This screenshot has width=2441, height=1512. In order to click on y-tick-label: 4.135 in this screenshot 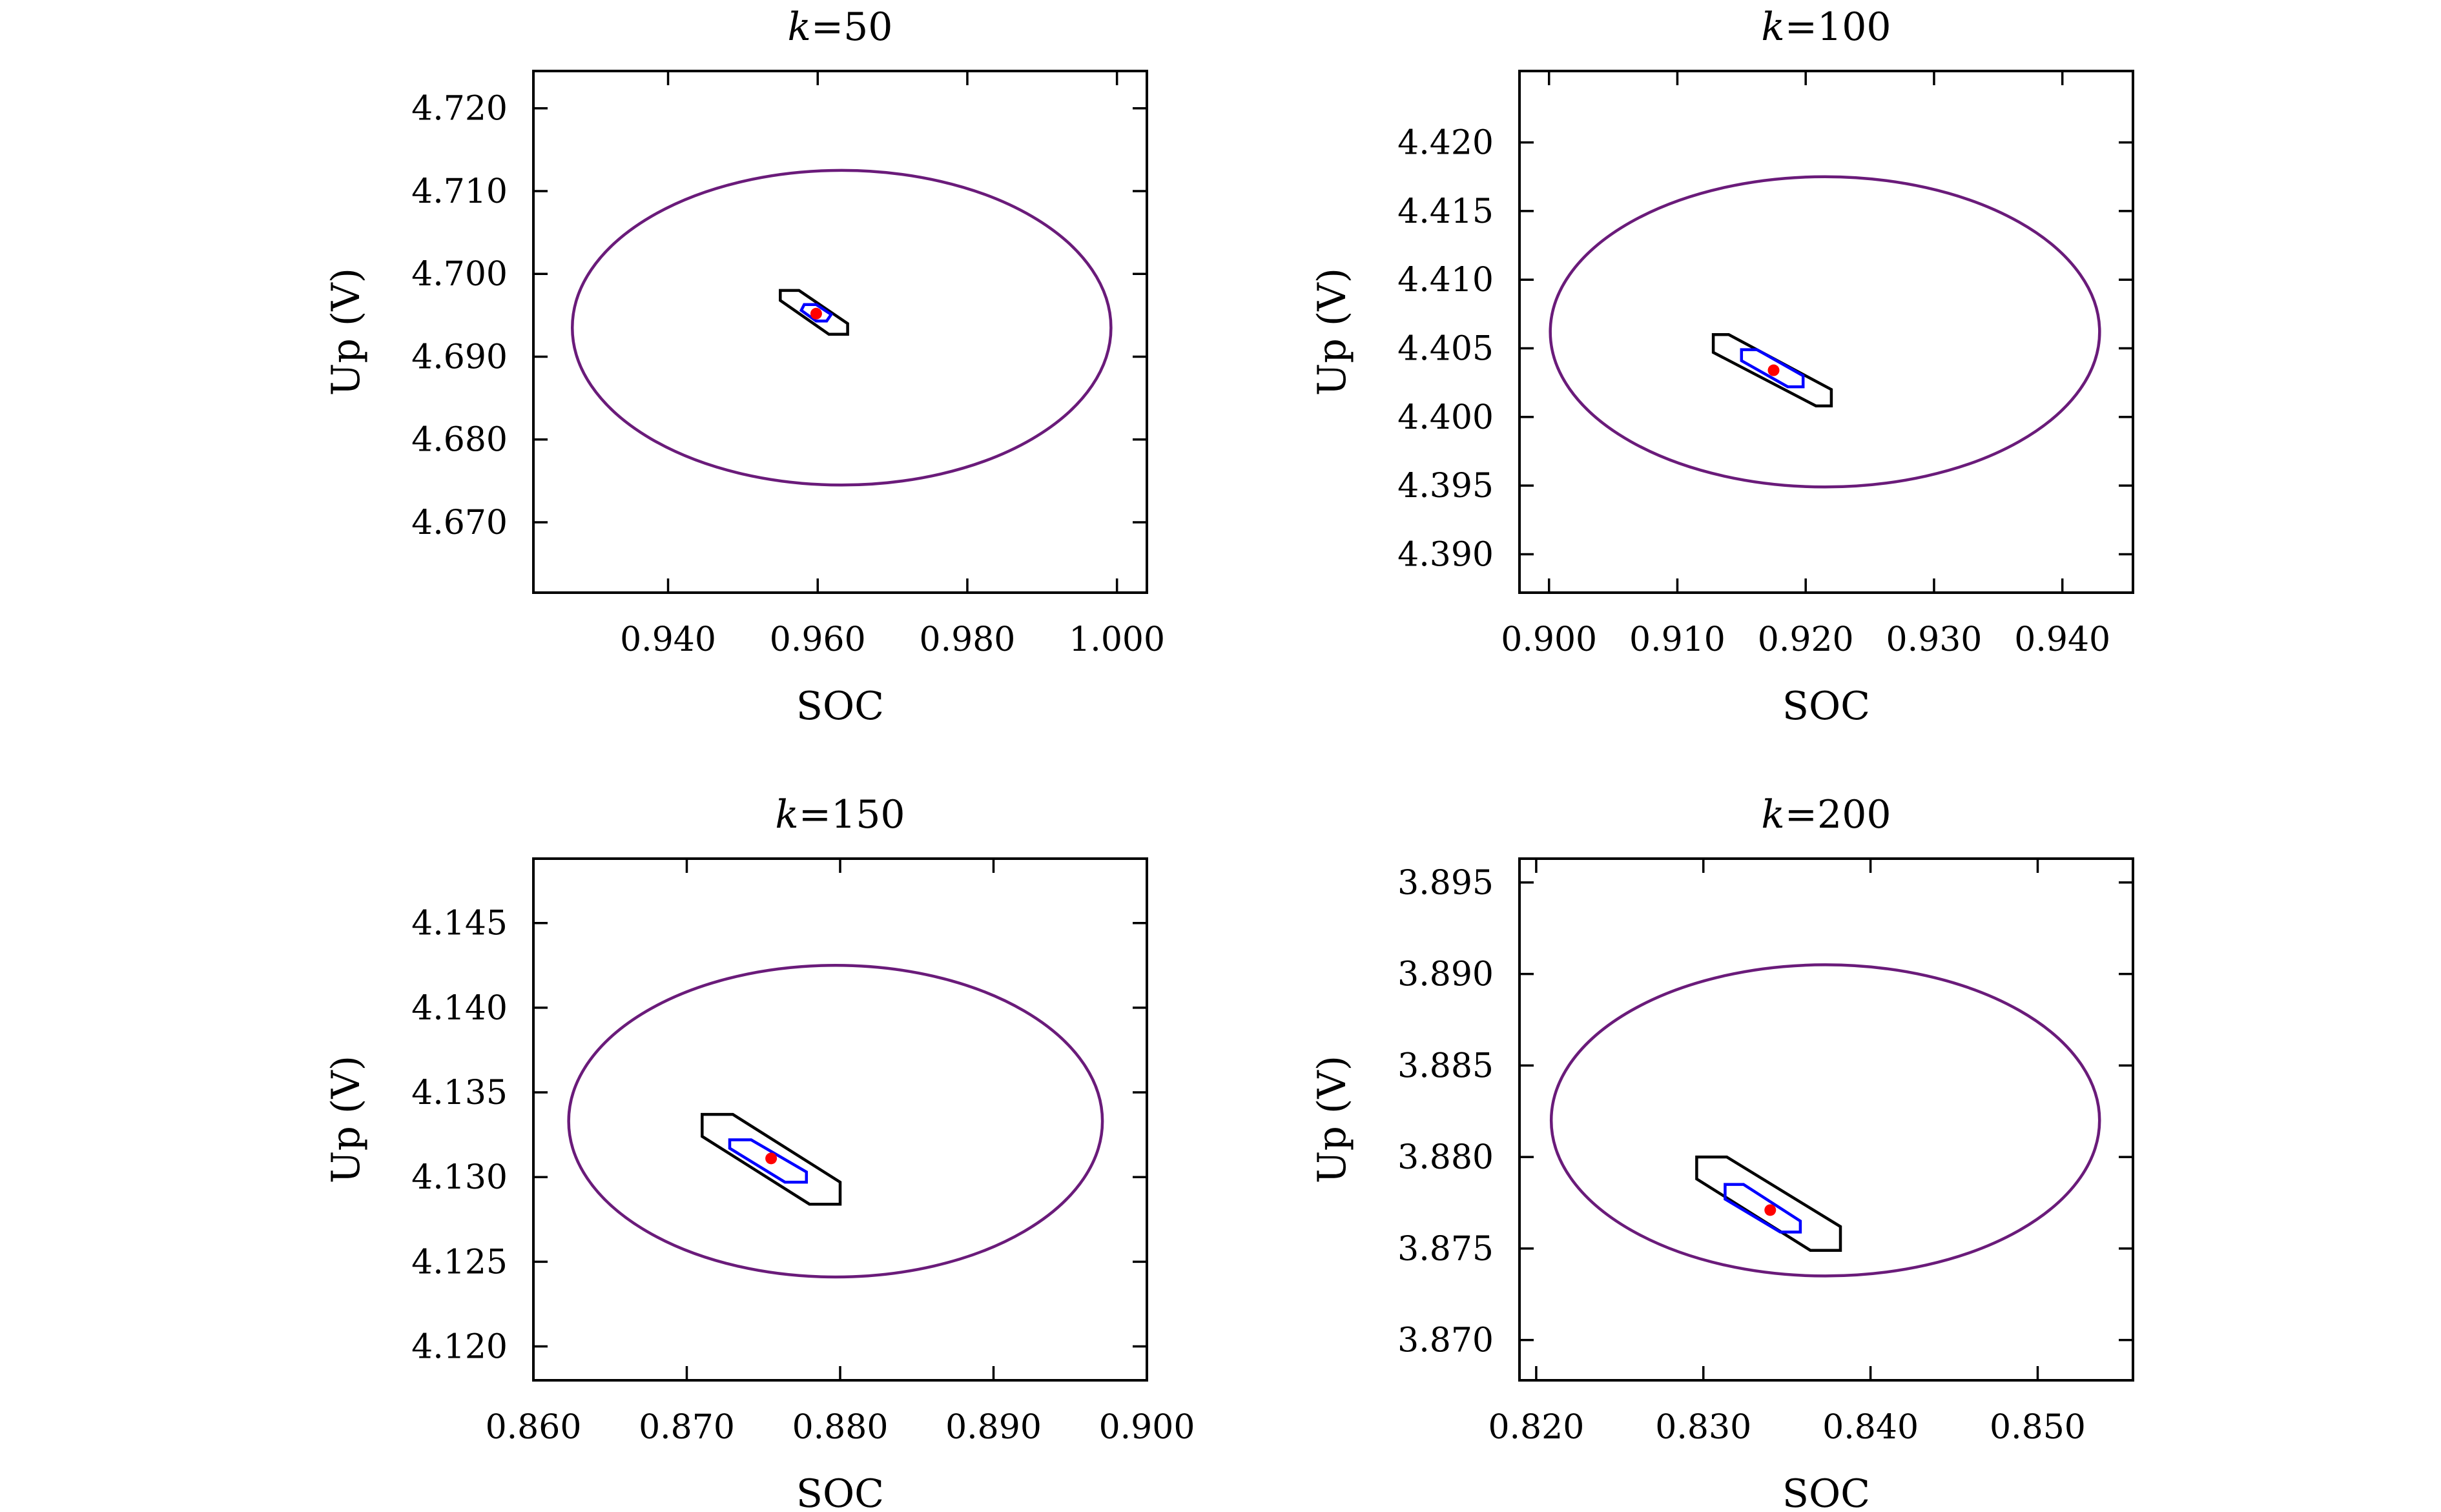, I will do `click(459, 1093)`.